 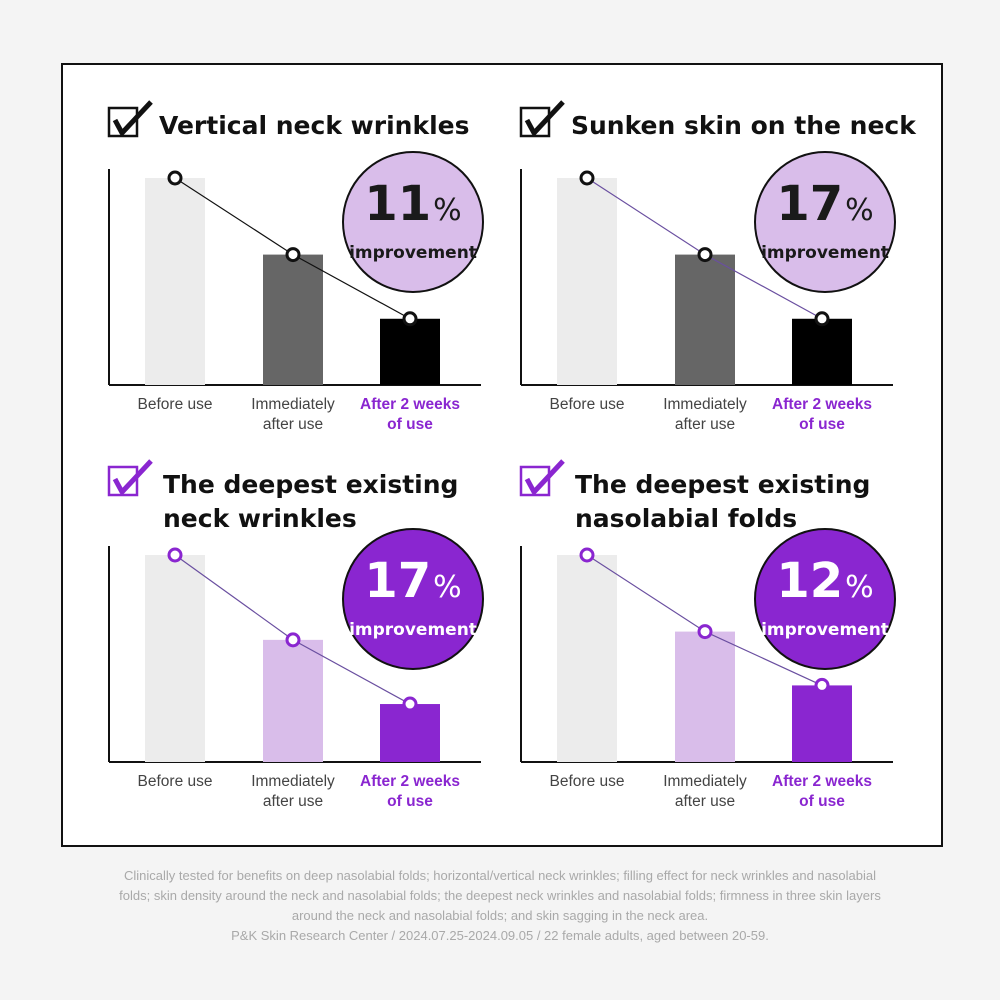 I want to click on chart-title: Vertical neck wrinkles, so click(x=314, y=125).